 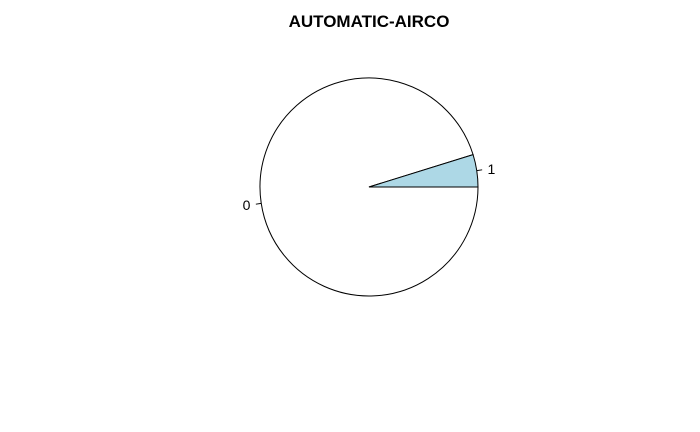 I want to click on pie-label-0: 0, so click(x=247, y=205).